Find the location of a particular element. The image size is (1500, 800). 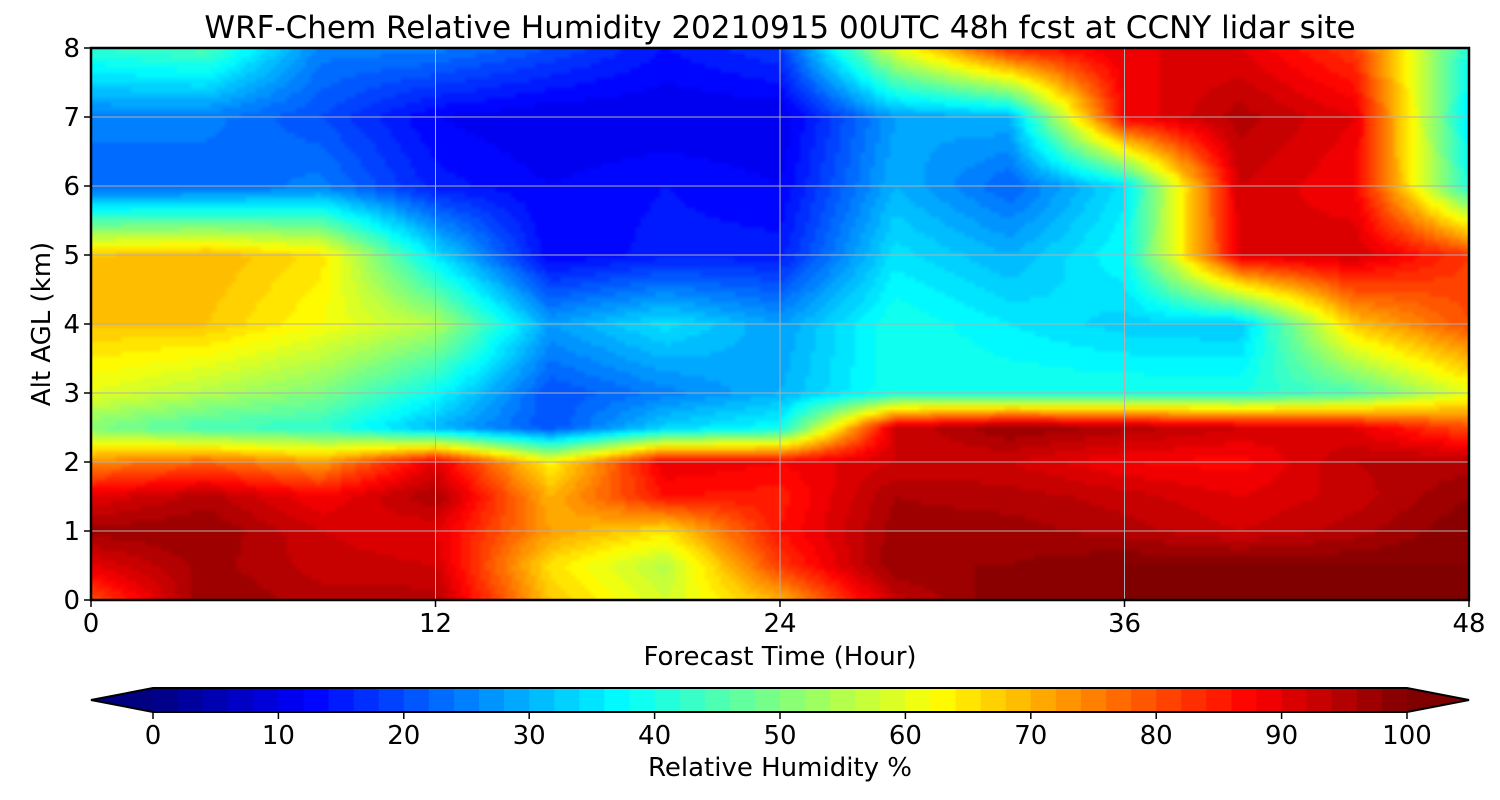

x-tick-label: 0 is located at coordinates (91, 624).